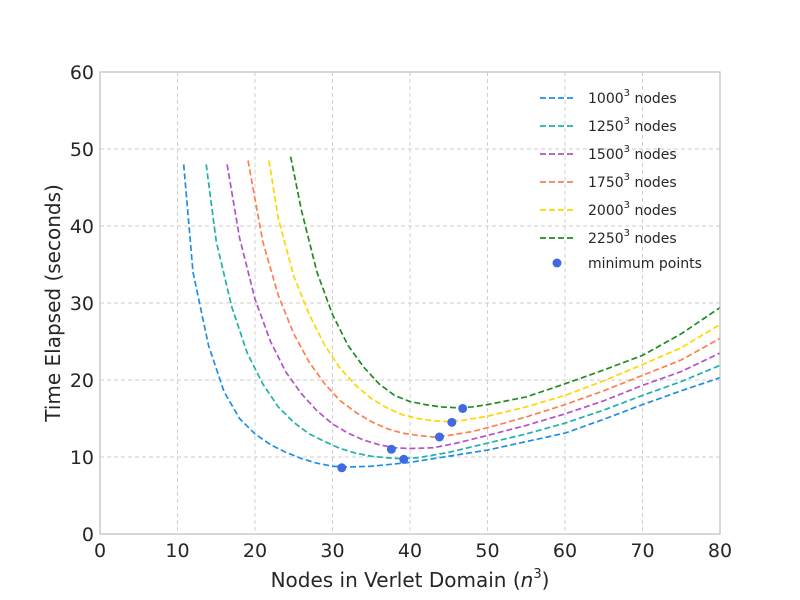 This screenshot has height=600, width=800. Describe the element at coordinates (100, 551) in the screenshot. I see `x-tick-label: 0` at that location.